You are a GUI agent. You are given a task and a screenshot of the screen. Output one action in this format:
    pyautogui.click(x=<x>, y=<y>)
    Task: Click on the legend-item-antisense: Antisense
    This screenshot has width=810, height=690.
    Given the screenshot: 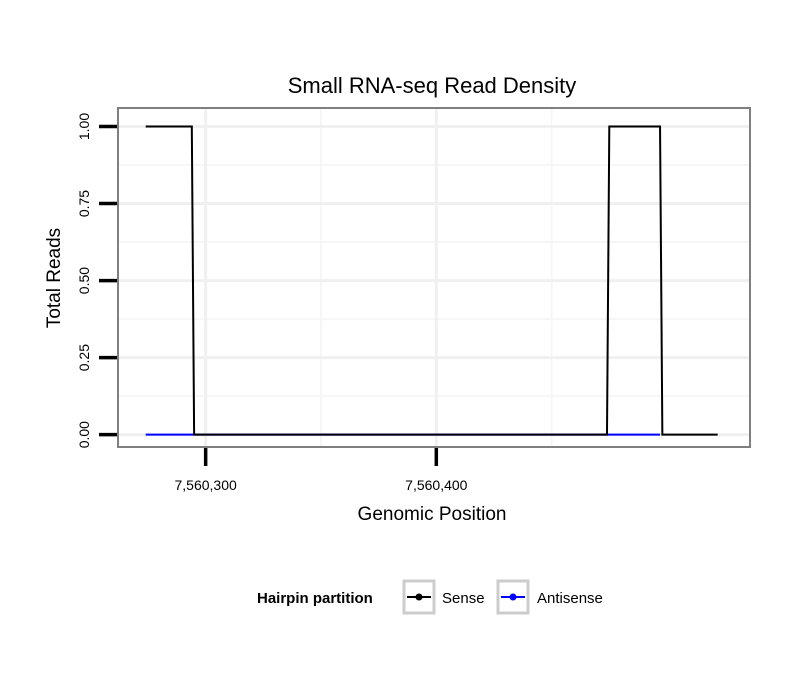 What is the action you would take?
    pyautogui.click(x=549, y=597)
    